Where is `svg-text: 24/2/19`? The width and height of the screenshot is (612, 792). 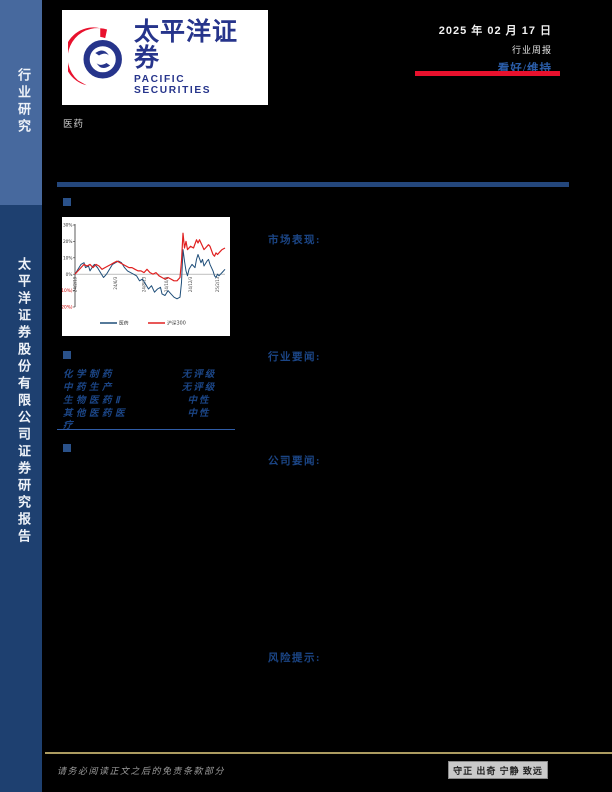 svg-text: 24/2/19 is located at coordinates (75, 284).